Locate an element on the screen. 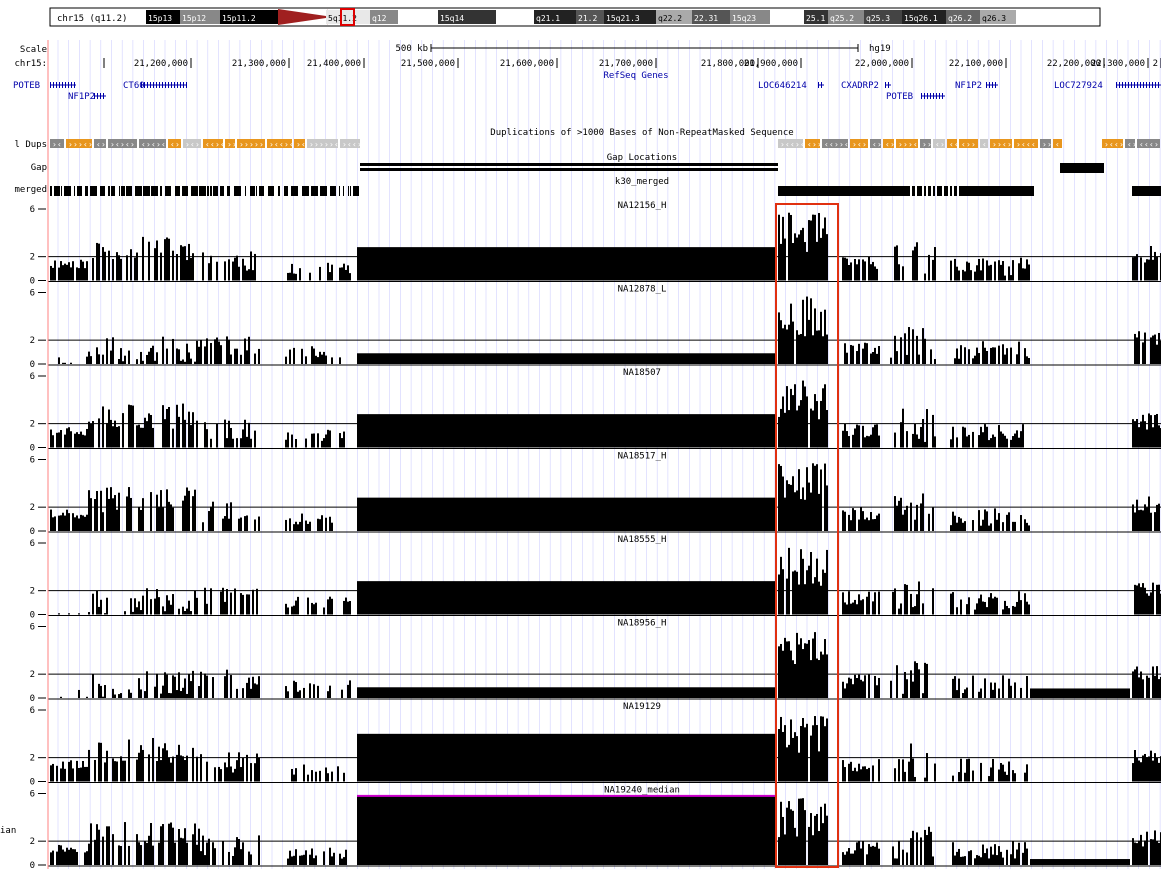 This screenshot has height=873, width=1161. merged-block is located at coordinates (261, 191).